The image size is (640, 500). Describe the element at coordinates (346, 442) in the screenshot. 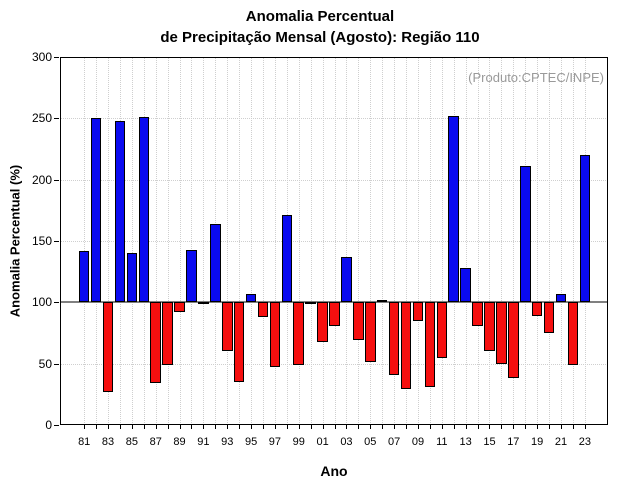

I see `x-tick-label: 03` at that location.